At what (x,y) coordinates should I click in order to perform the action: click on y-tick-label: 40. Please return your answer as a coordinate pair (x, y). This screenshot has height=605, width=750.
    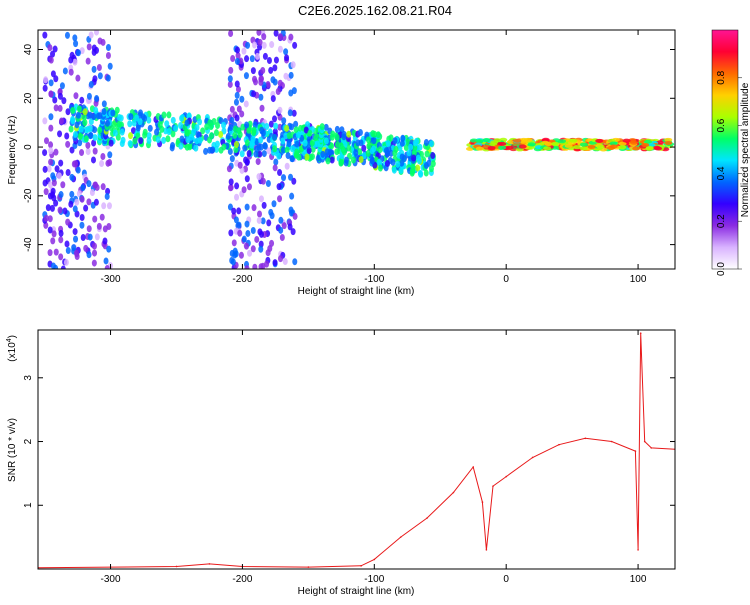
    Looking at the image, I should click on (28, 50).